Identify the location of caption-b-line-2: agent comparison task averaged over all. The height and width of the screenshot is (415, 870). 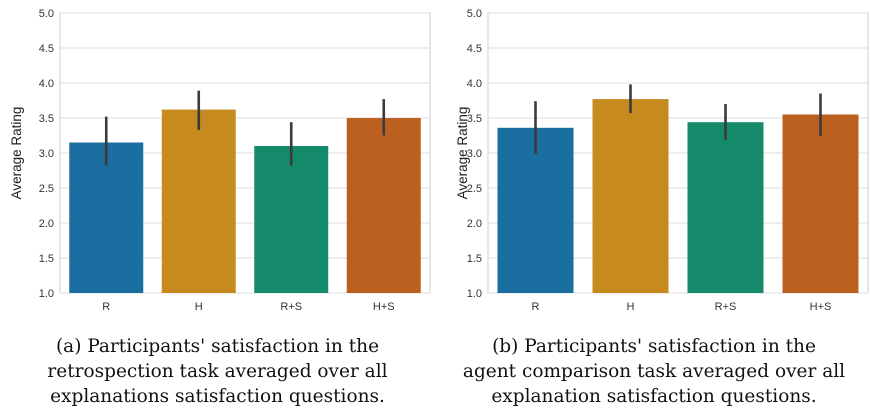
(654, 371).